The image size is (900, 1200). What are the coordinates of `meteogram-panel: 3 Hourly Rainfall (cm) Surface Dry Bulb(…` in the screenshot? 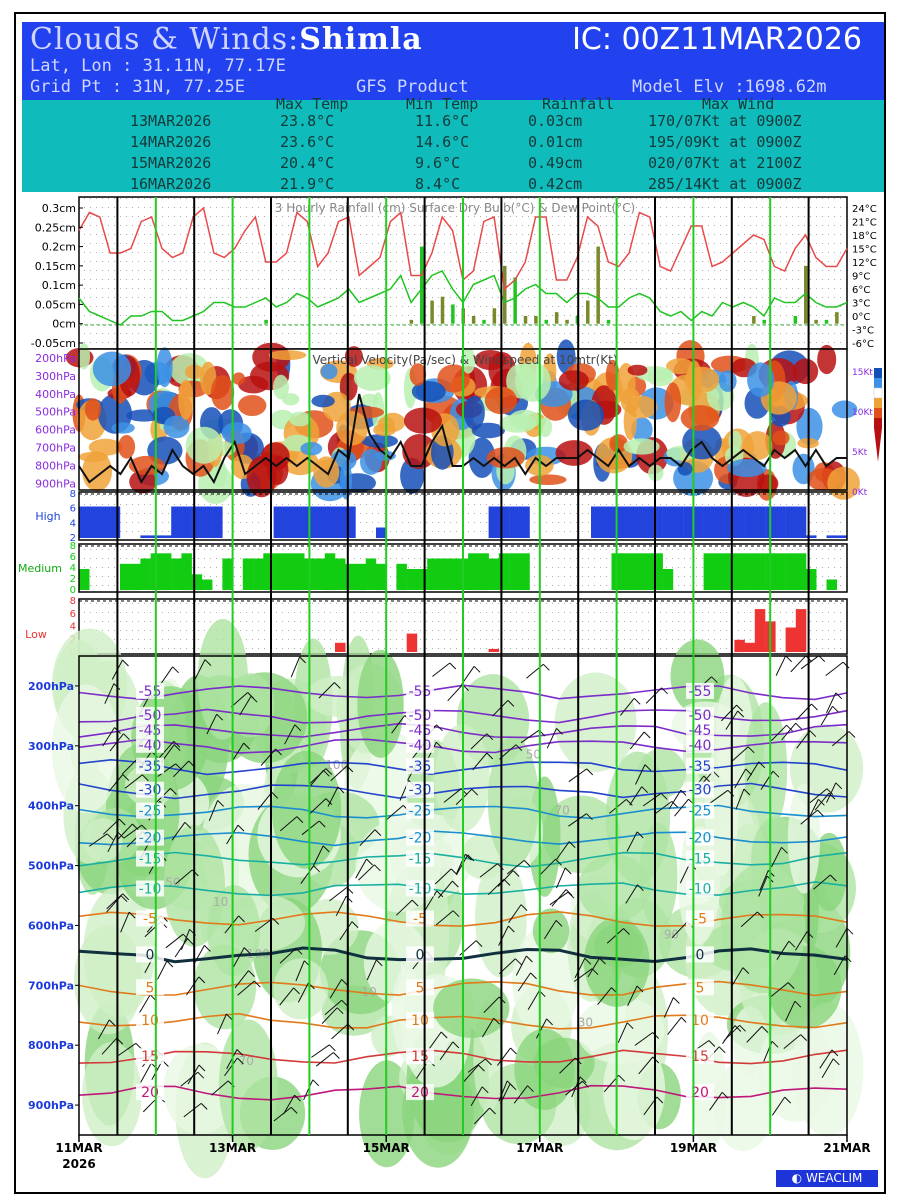 It's located at (454, 273).